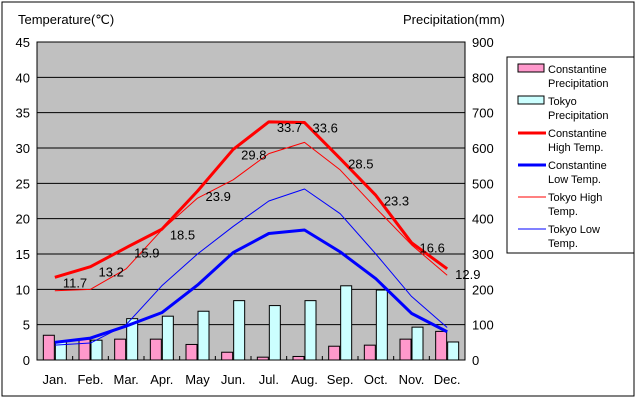 The height and width of the screenshot is (400, 640). I want to click on x-tick-label: Jul., so click(269, 379).